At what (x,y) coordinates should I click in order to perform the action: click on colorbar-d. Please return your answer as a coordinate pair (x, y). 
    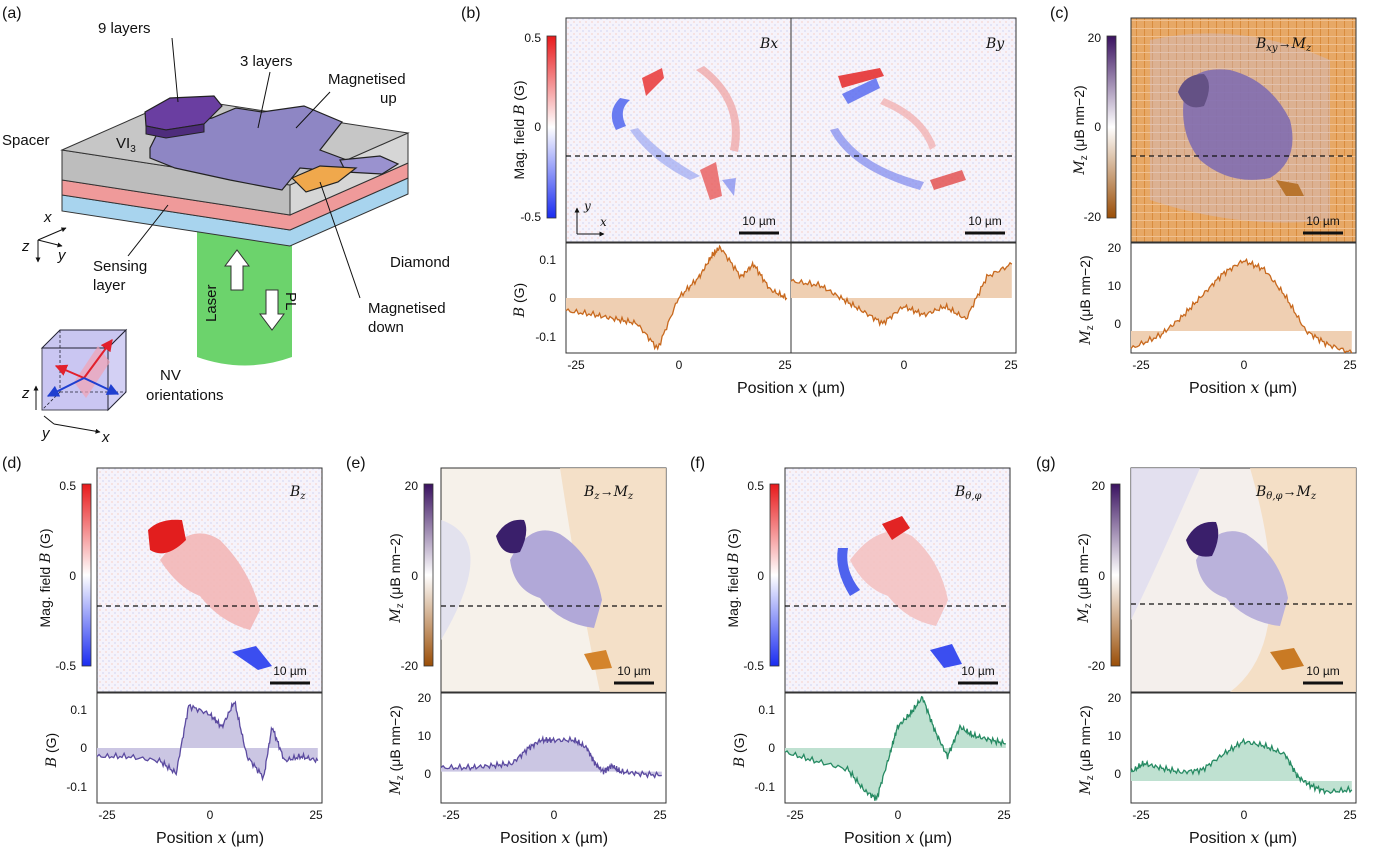
    Looking at the image, I should click on (86, 575).